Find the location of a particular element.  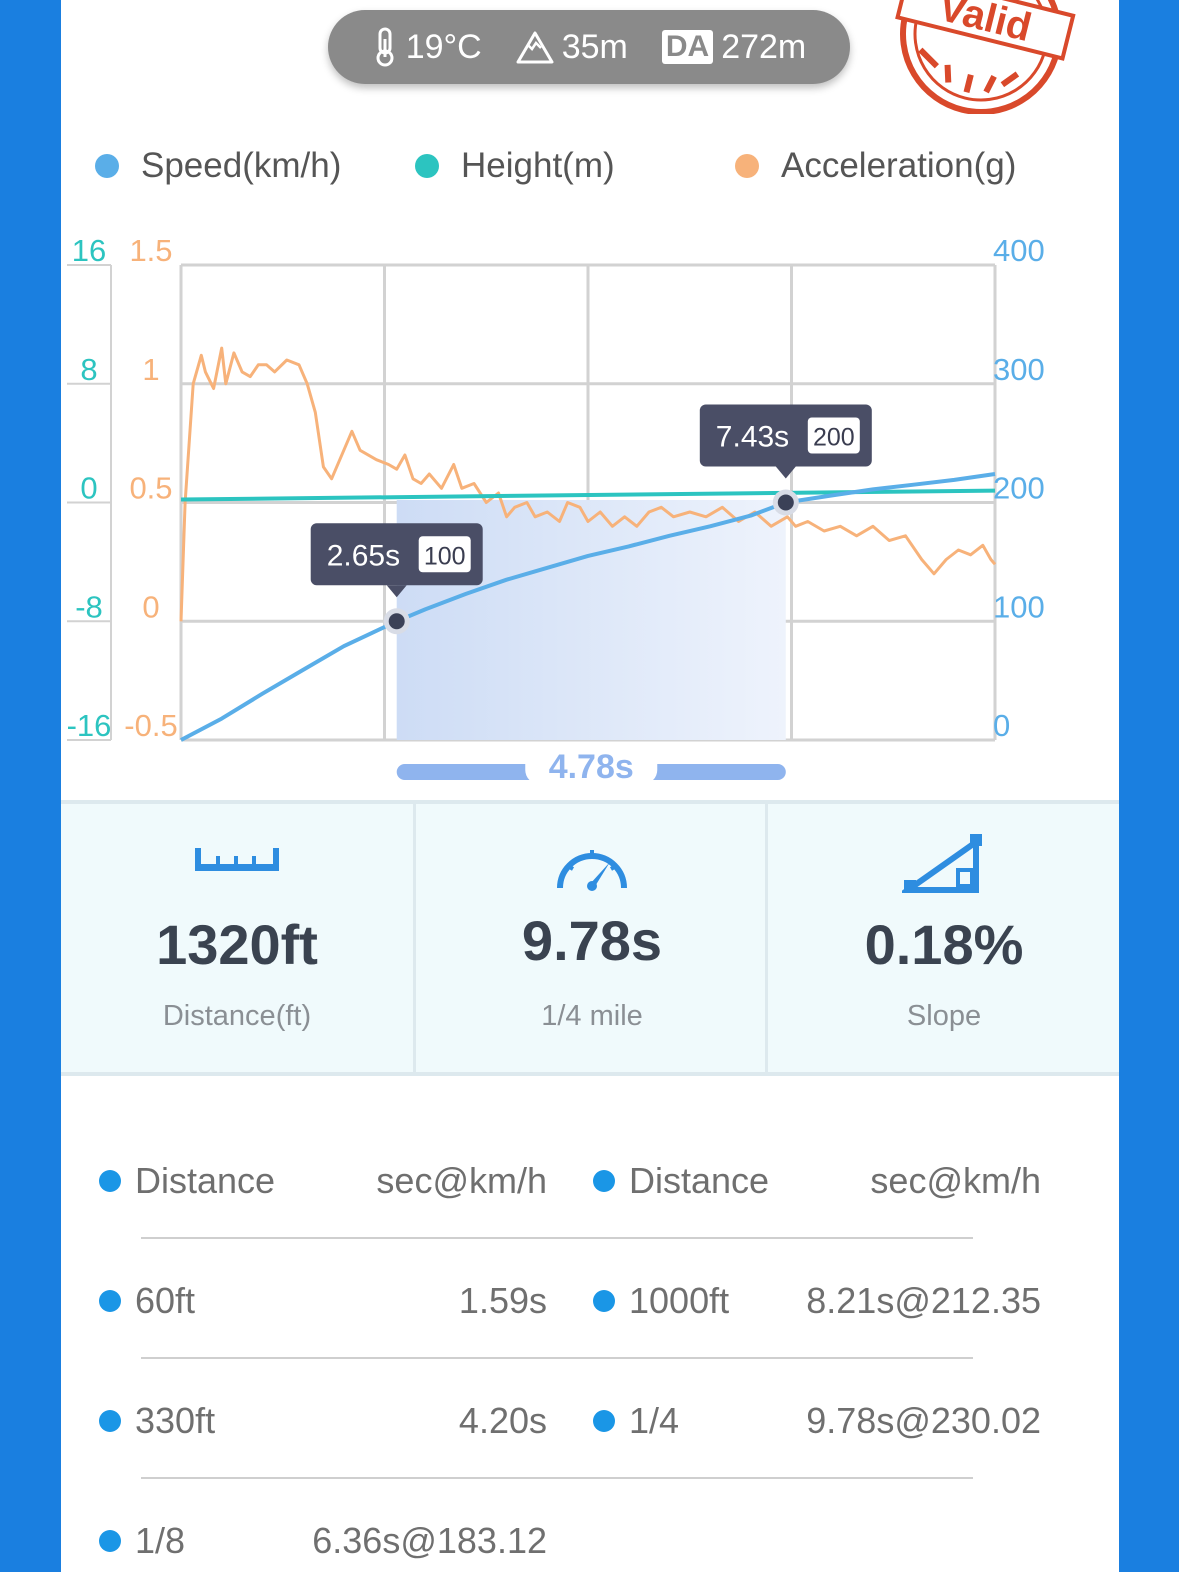

marker-value-label: 200 is located at coordinates (834, 438).